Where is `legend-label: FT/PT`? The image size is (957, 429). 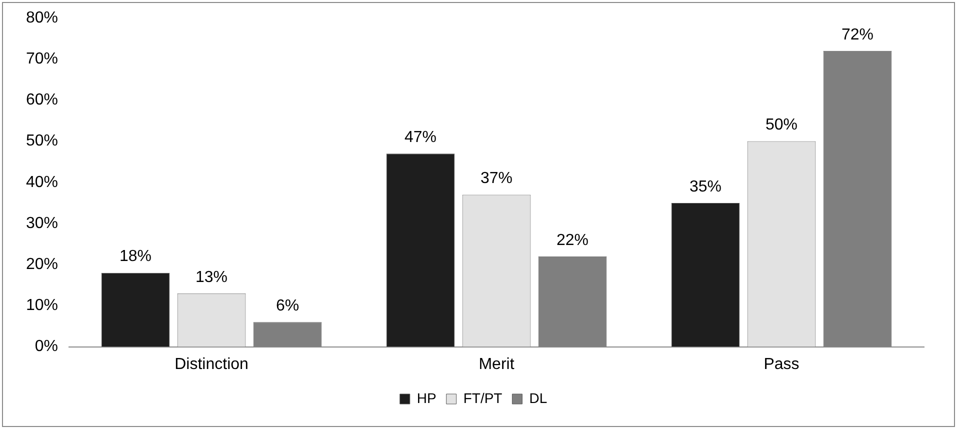 legend-label: FT/PT is located at coordinates (483, 398).